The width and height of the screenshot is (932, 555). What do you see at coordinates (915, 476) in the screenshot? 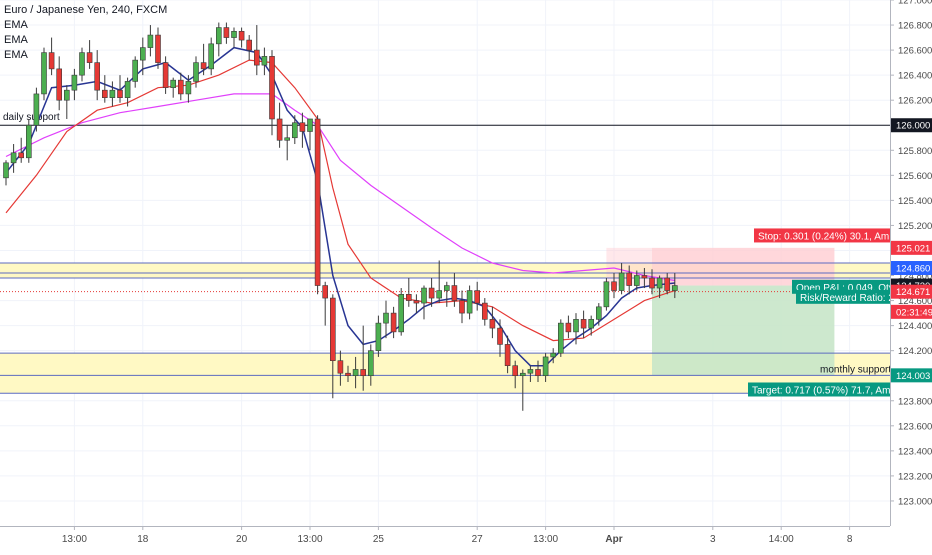
I see `price-tick-label: 123.200` at bounding box center [915, 476].